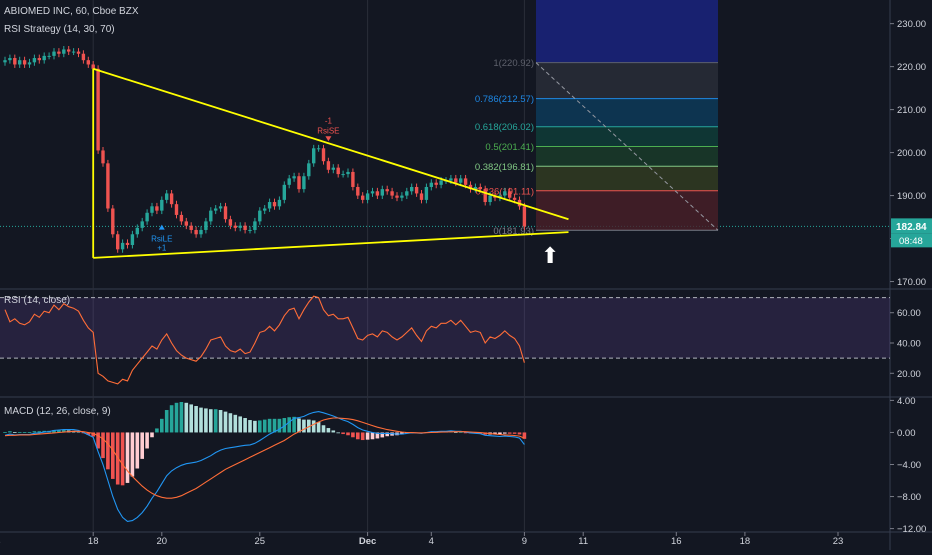 The height and width of the screenshot is (555, 932). I want to click on time-axis-label: 18, so click(745, 541).